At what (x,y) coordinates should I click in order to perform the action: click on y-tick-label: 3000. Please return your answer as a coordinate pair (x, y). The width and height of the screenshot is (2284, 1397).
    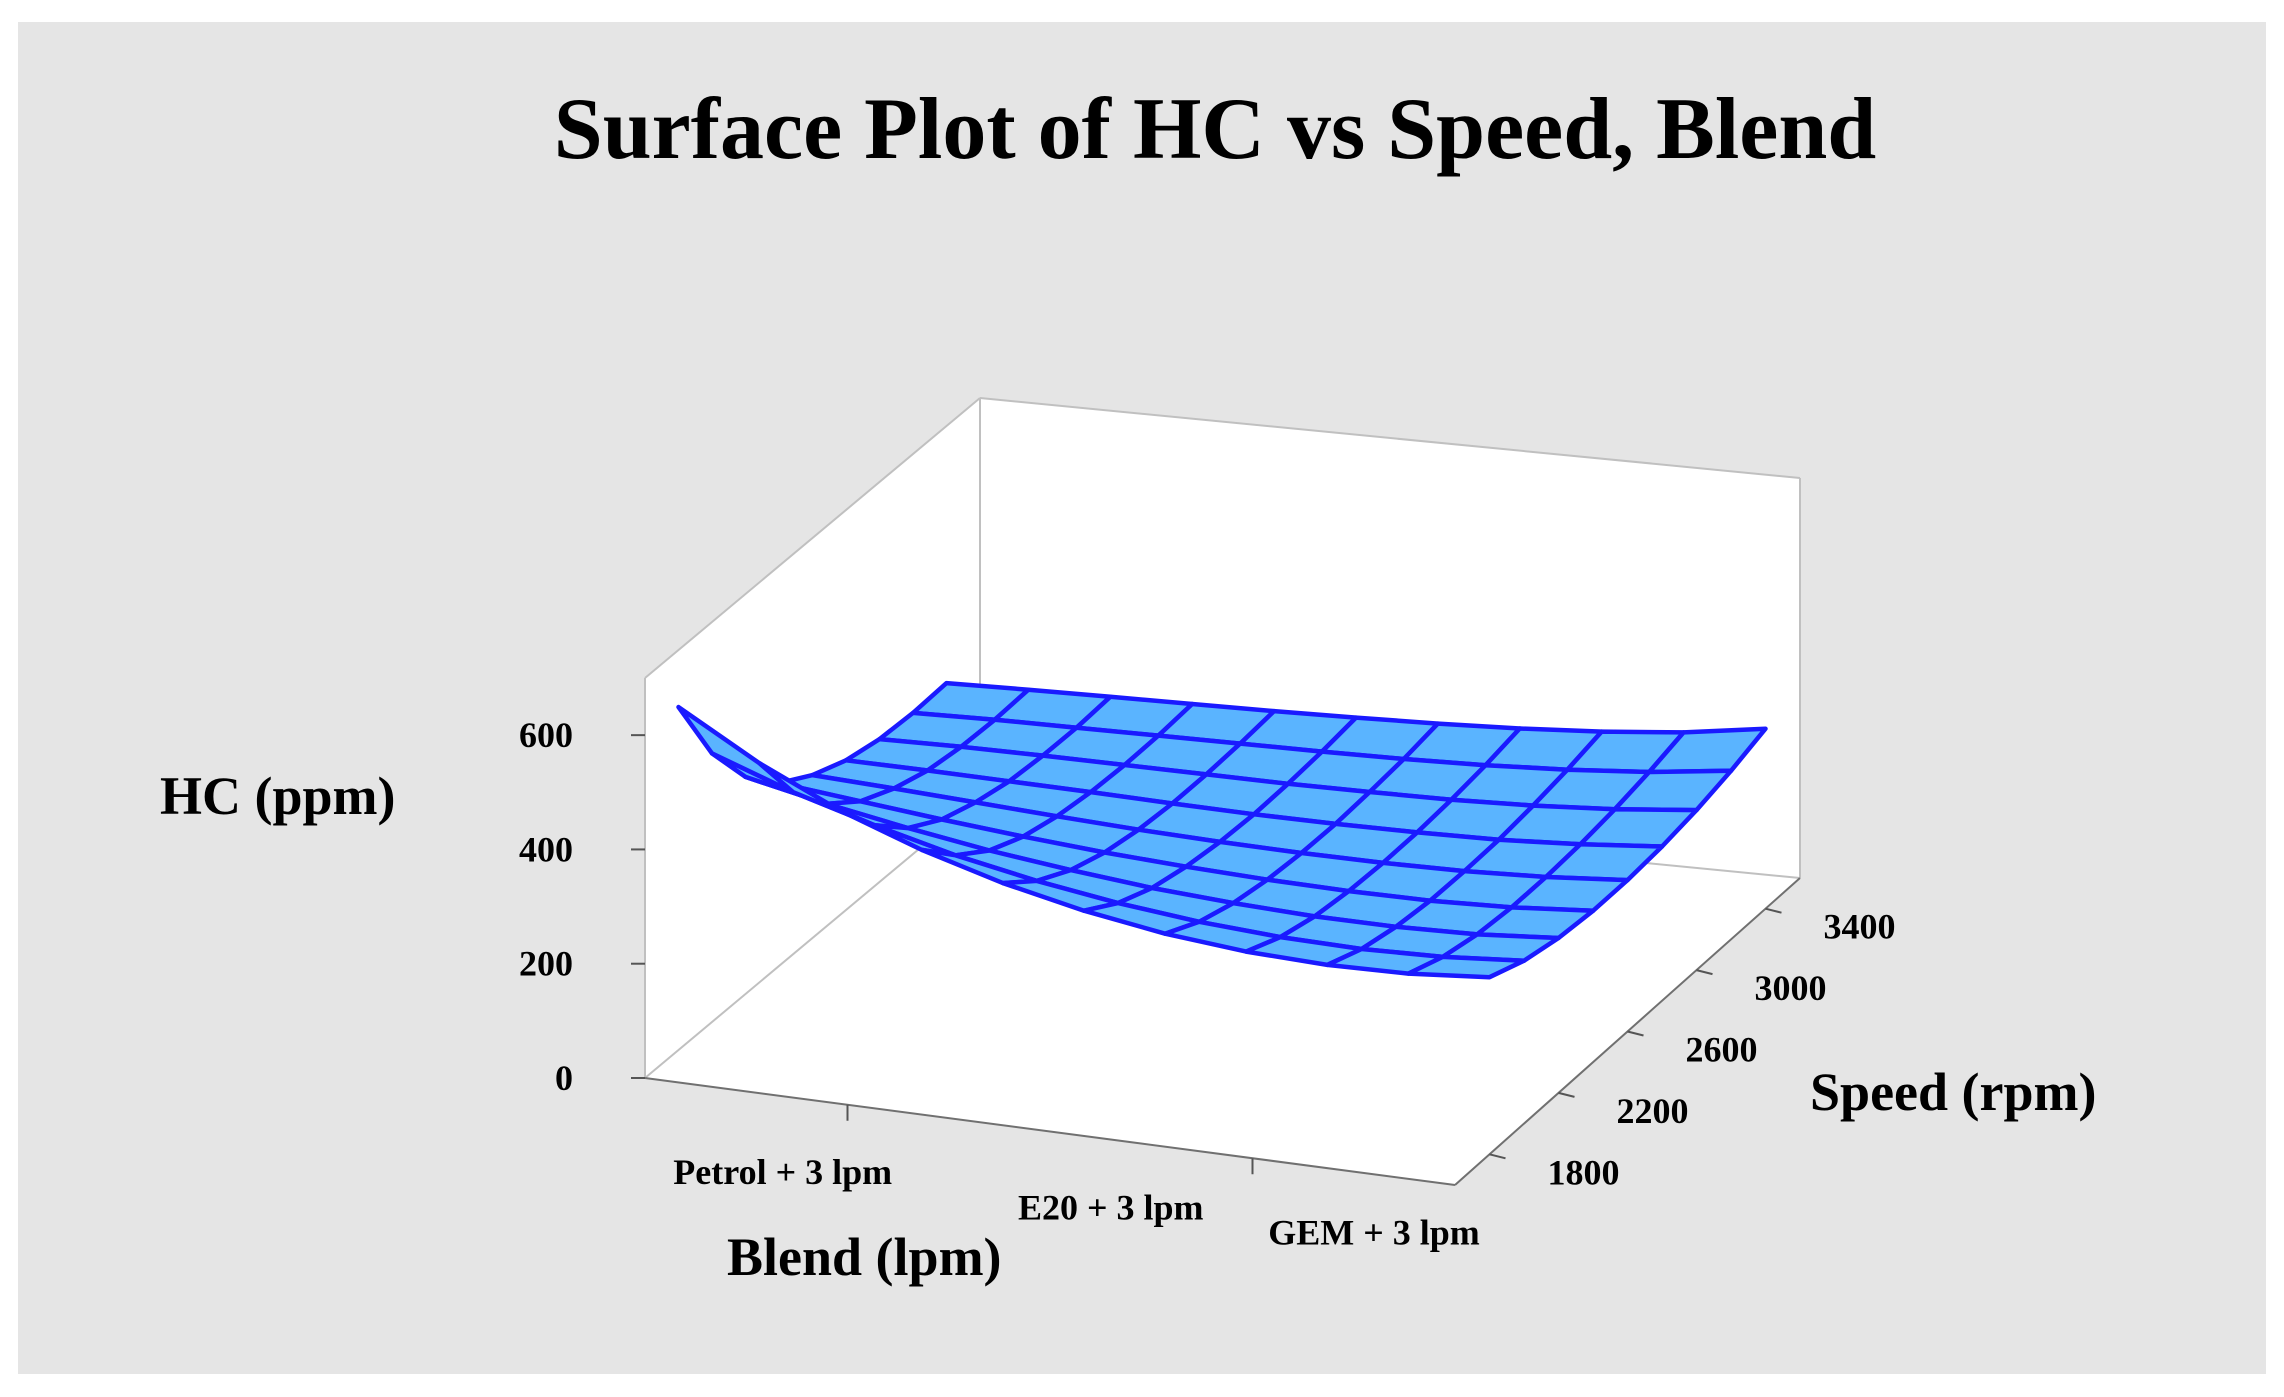
    Looking at the image, I should click on (1791, 988).